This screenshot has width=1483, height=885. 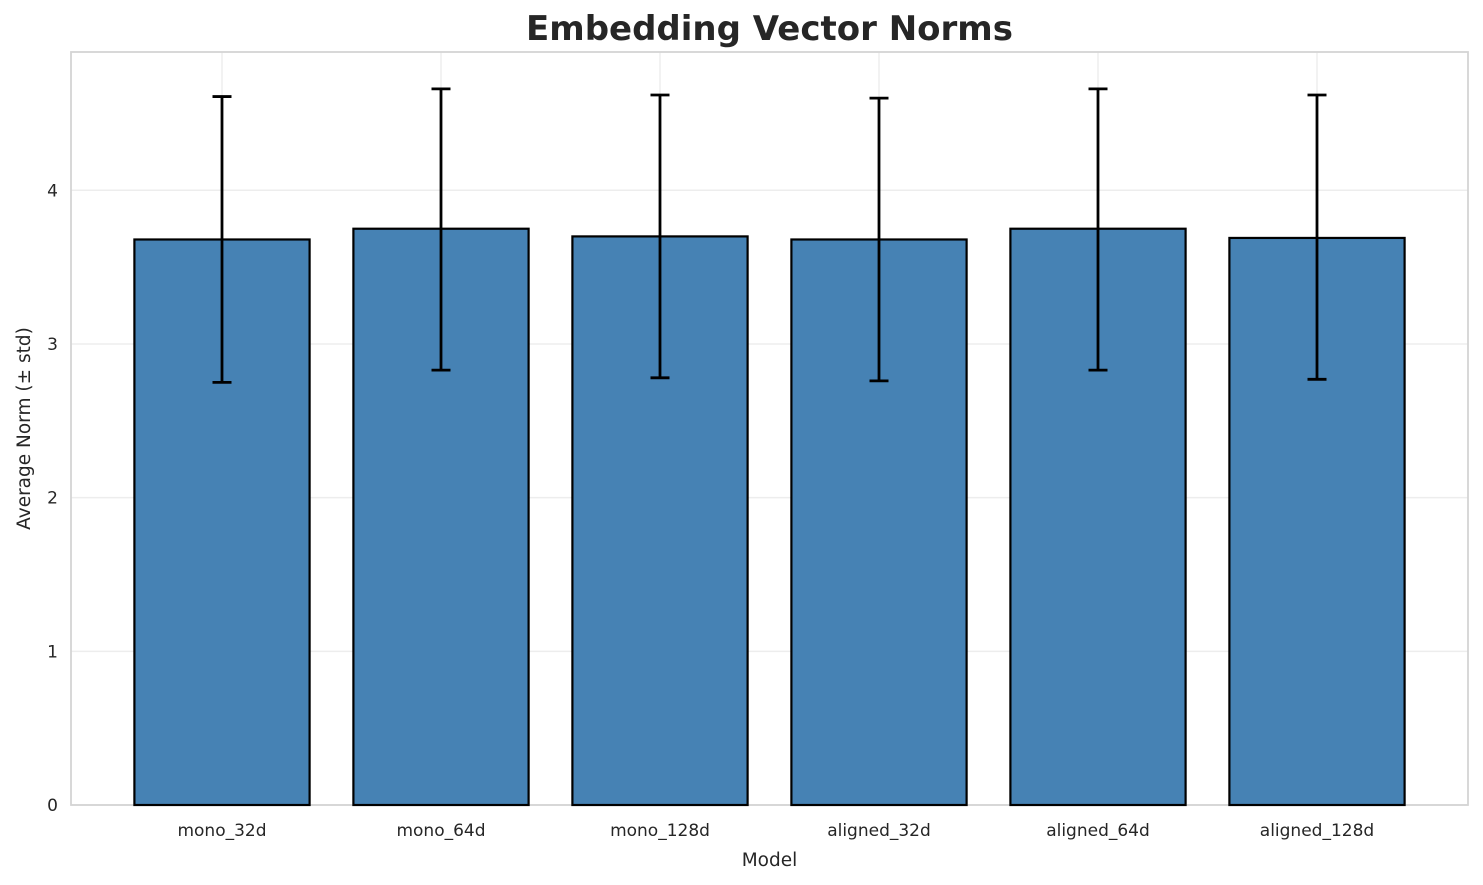 I want to click on x-tick-label: mono_128d, so click(x=660, y=831).